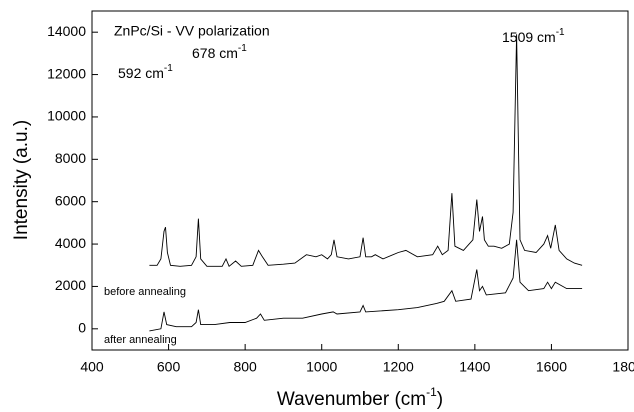 This screenshot has width=634, height=412. Describe the element at coordinates (66, 31) in the screenshot. I see `y-tick-label: 14000` at that location.